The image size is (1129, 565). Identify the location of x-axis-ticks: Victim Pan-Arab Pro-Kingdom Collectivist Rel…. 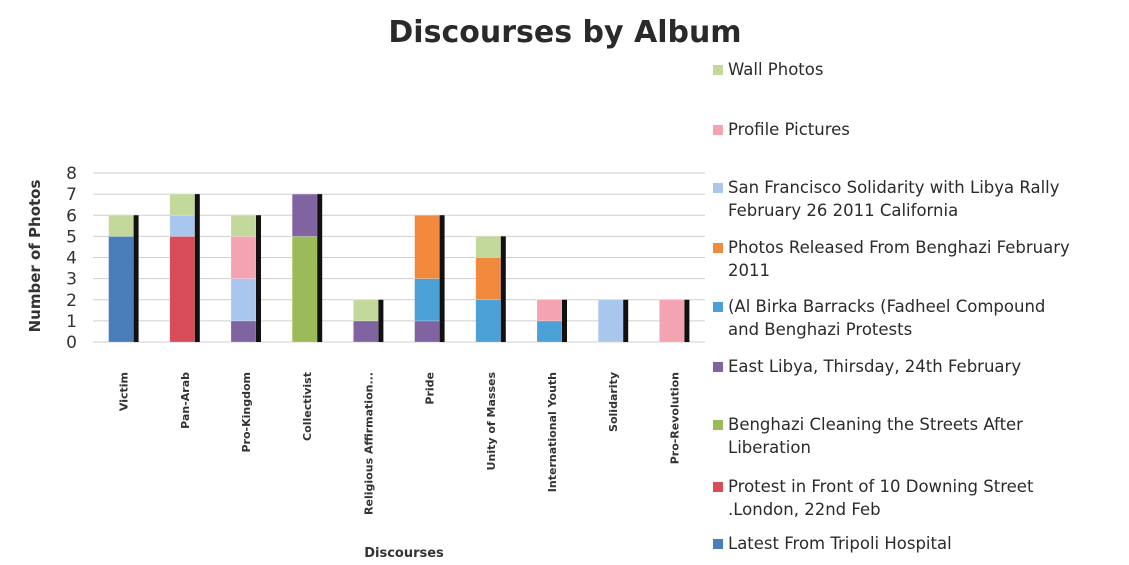
(400, 443).